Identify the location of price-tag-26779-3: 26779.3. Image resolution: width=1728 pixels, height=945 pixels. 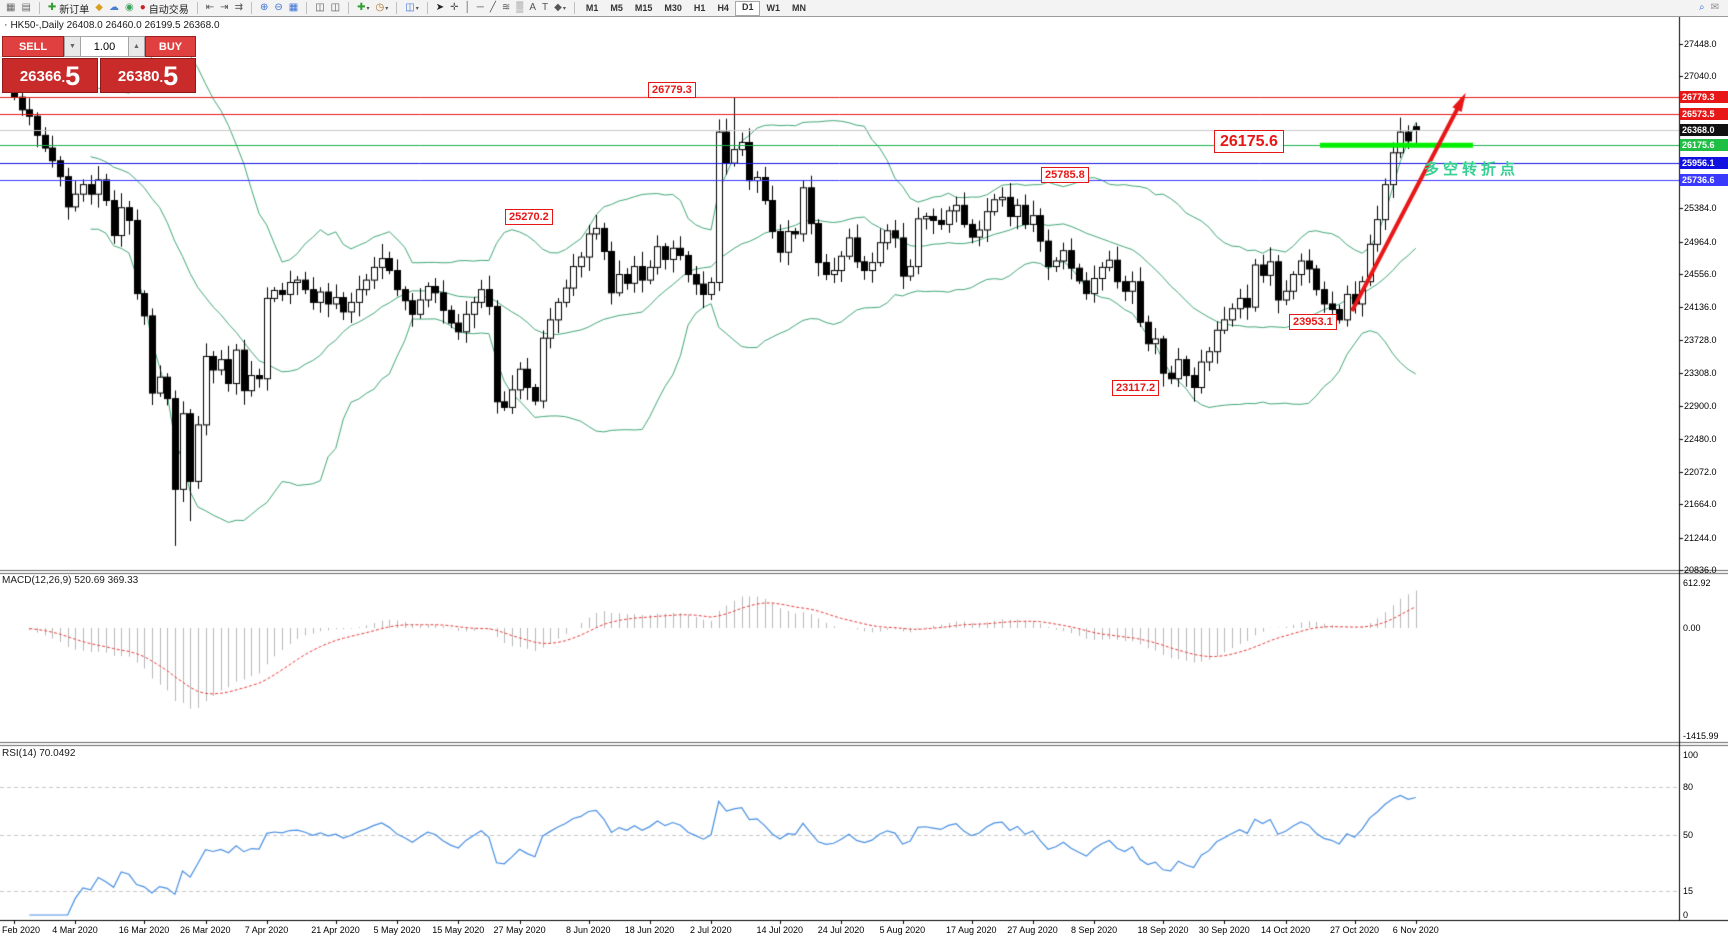
(1704, 97).